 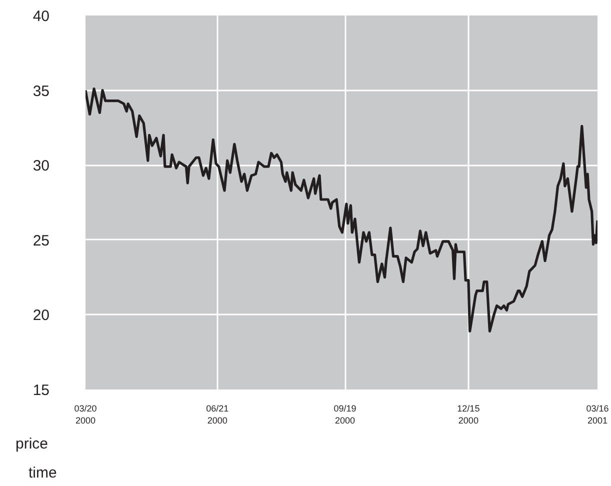 What do you see at coordinates (41, 241) in the screenshot?
I see `y-tick-label: 25` at bounding box center [41, 241].